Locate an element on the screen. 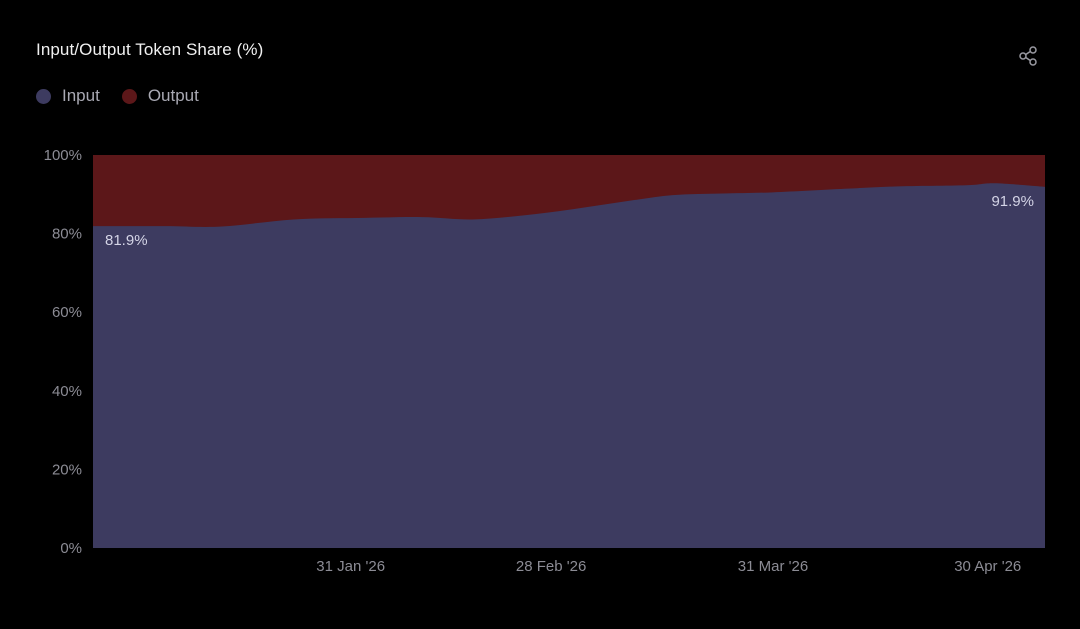 The height and width of the screenshot is (629, 1080). y-tick-label: 20% is located at coordinates (67, 469).